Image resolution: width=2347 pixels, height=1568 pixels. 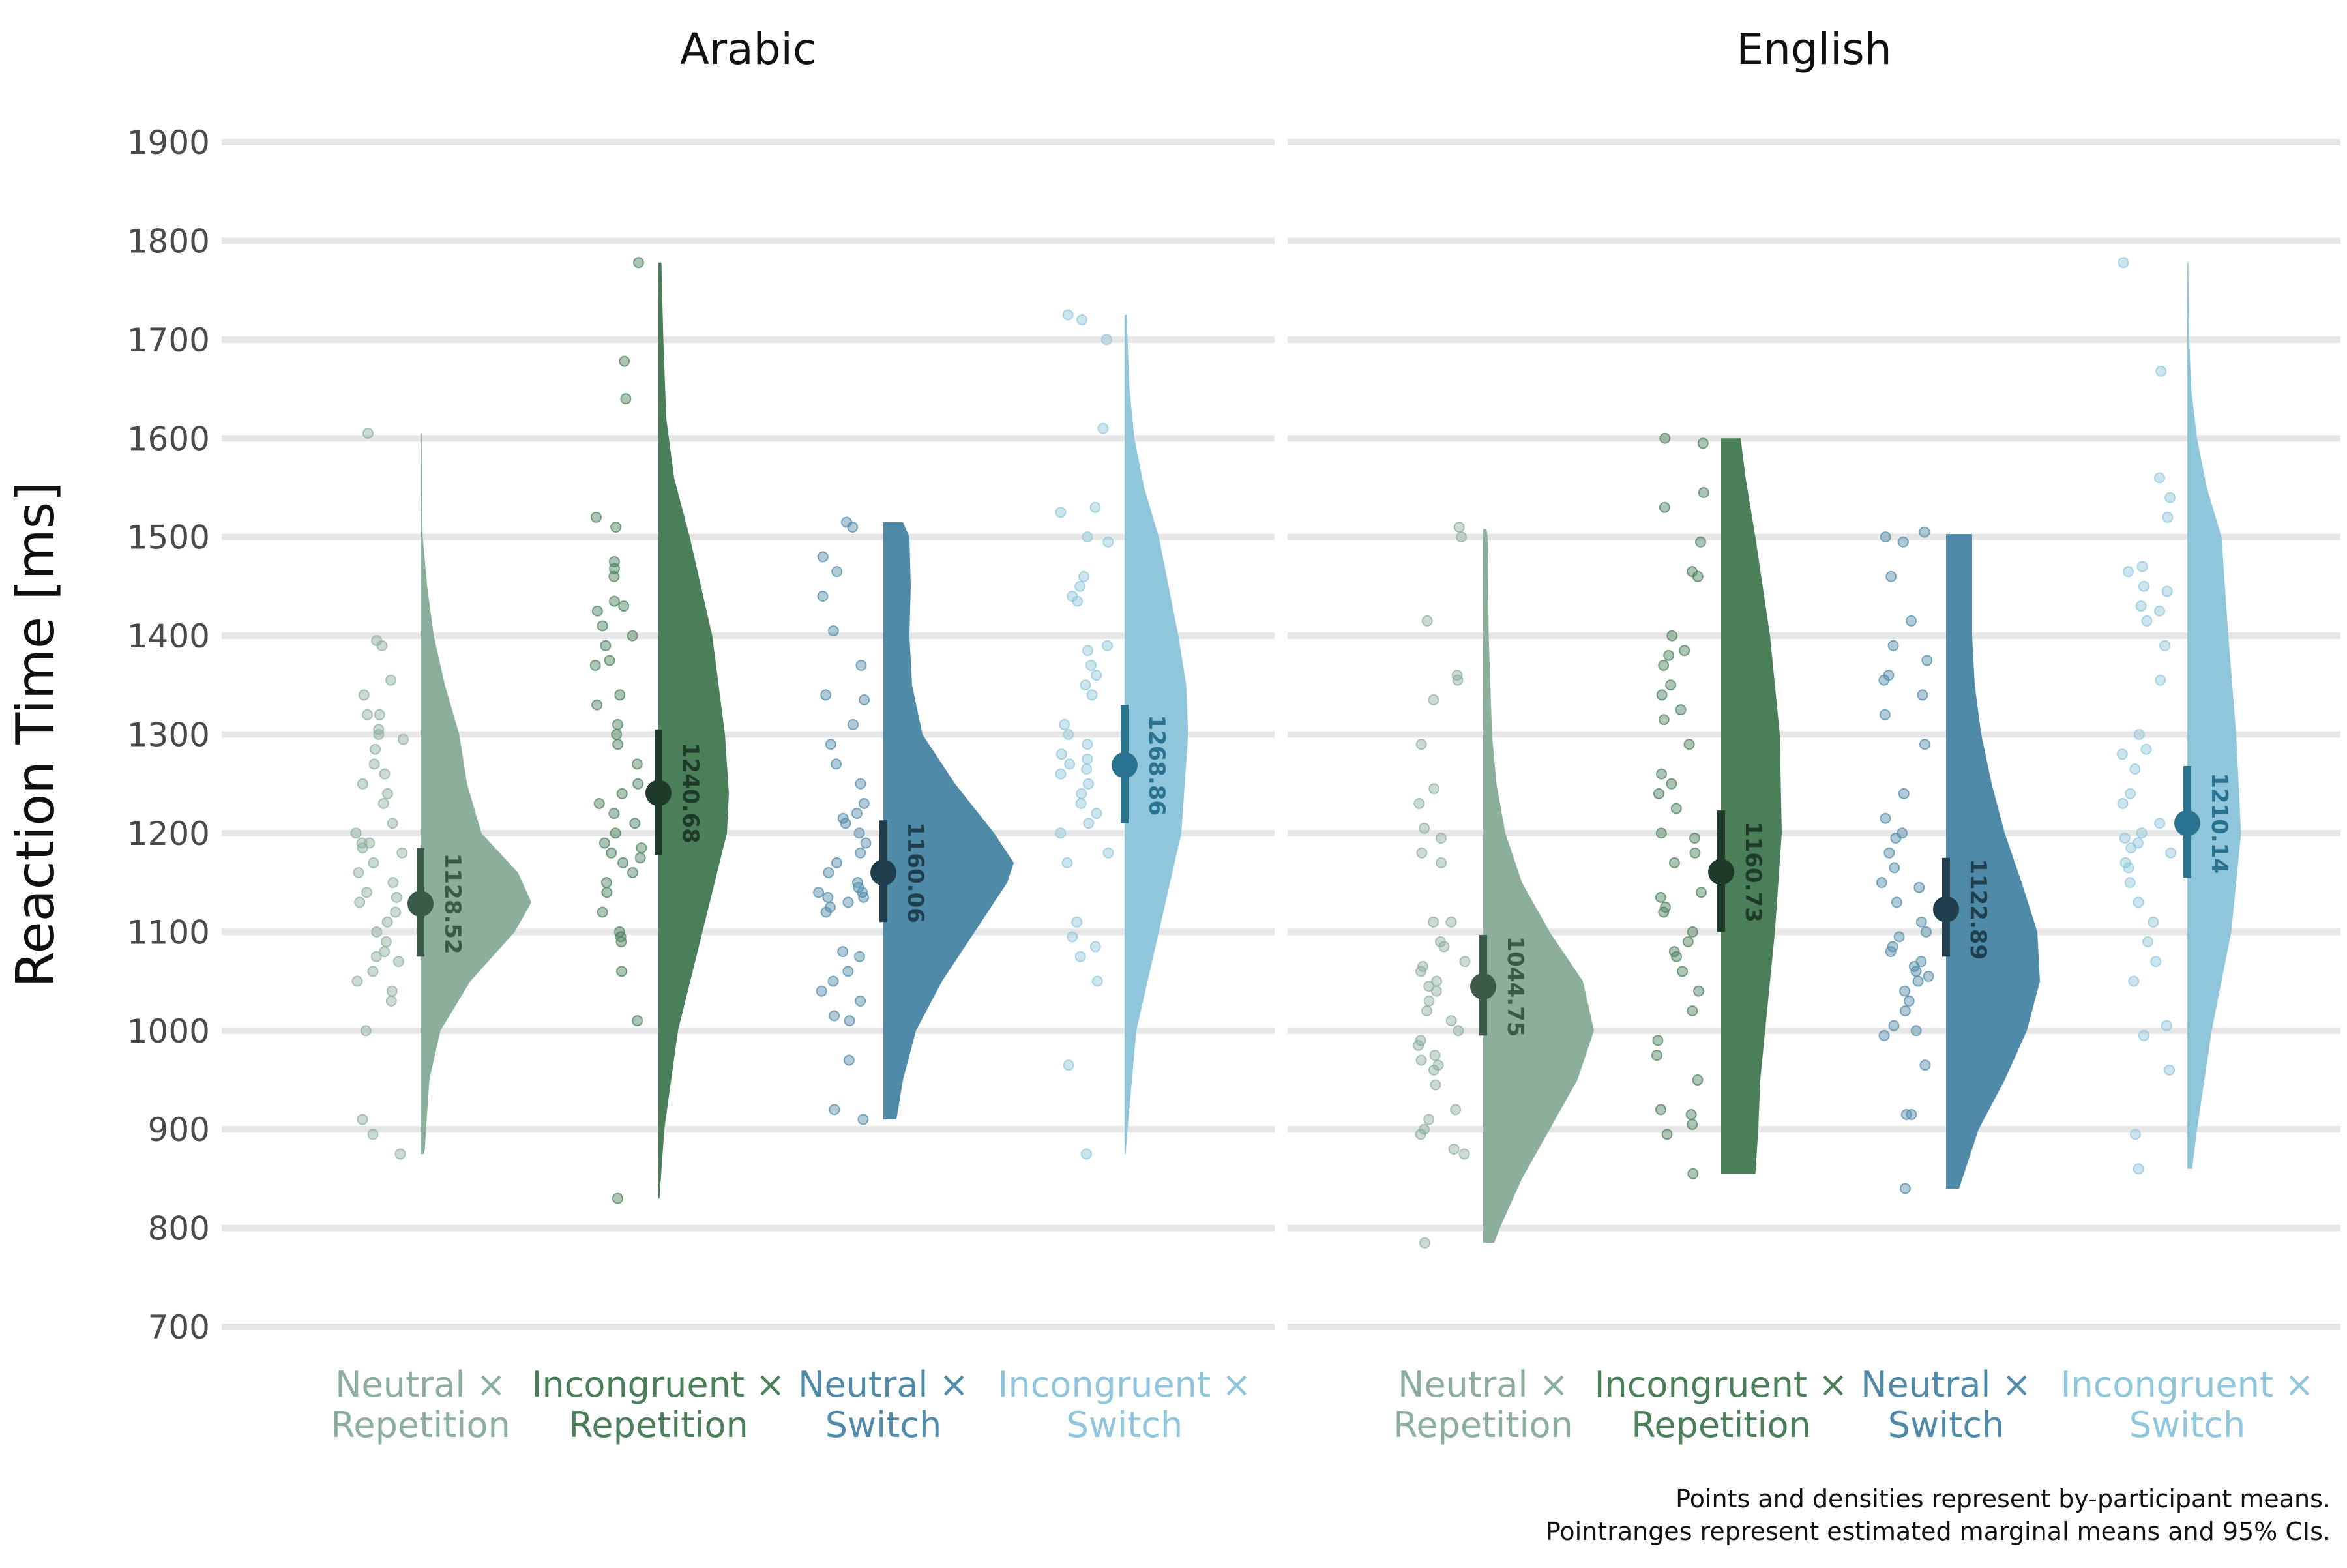 I want to click on y-tick-label: 1200, so click(x=168, y=834).